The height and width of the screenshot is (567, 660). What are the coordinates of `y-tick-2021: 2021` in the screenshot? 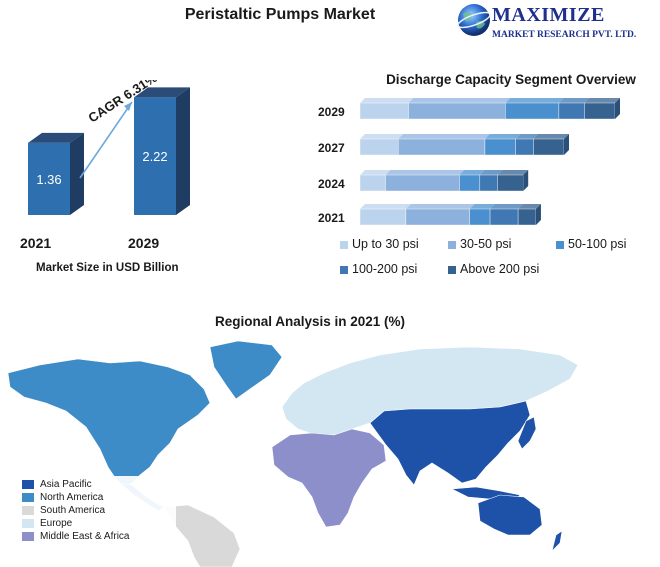 It's located at (331, 218).